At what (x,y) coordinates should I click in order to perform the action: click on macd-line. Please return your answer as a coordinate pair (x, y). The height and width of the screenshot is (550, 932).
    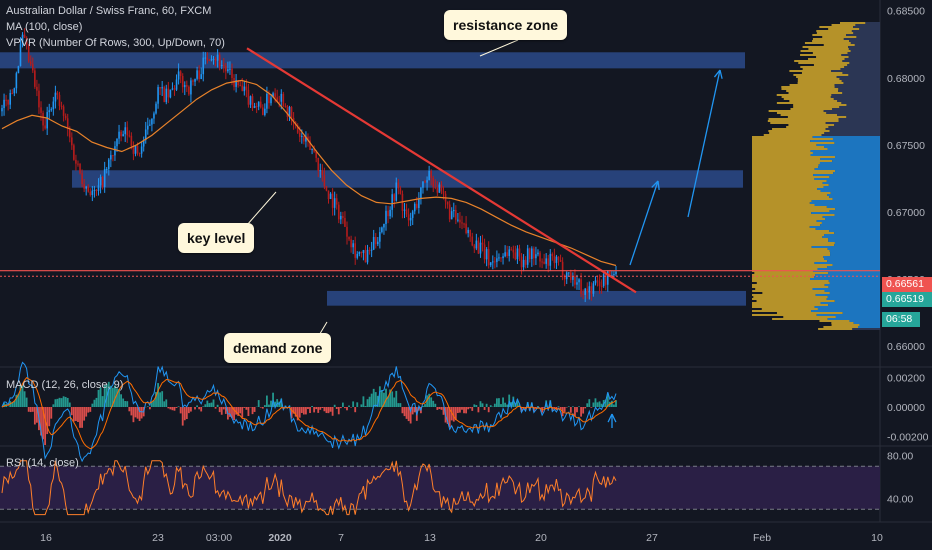
    Looking at the image, I should click on (309, 412).